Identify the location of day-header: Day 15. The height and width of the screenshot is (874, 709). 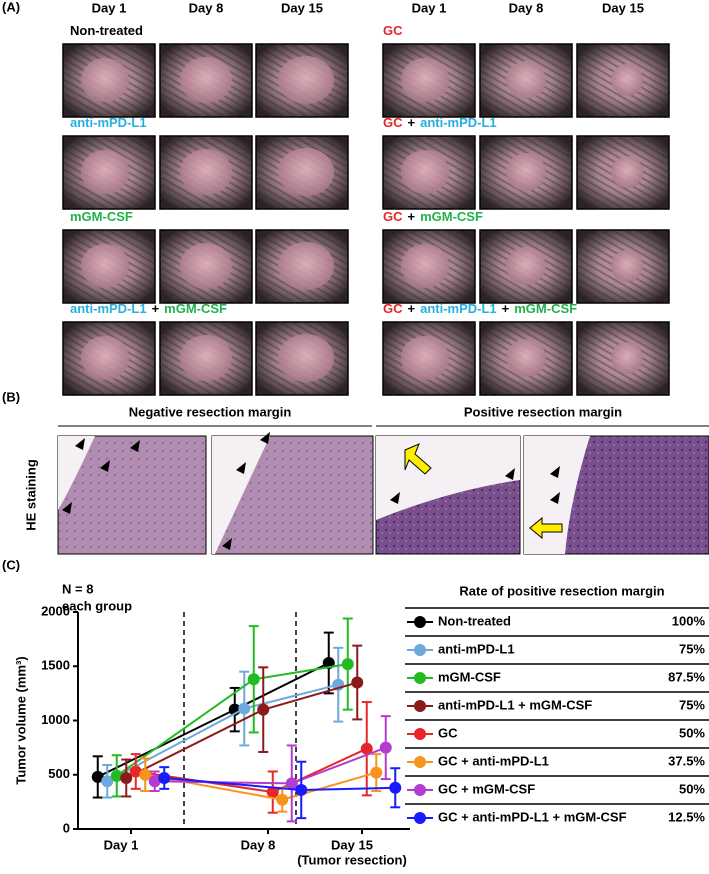
(302, 7).